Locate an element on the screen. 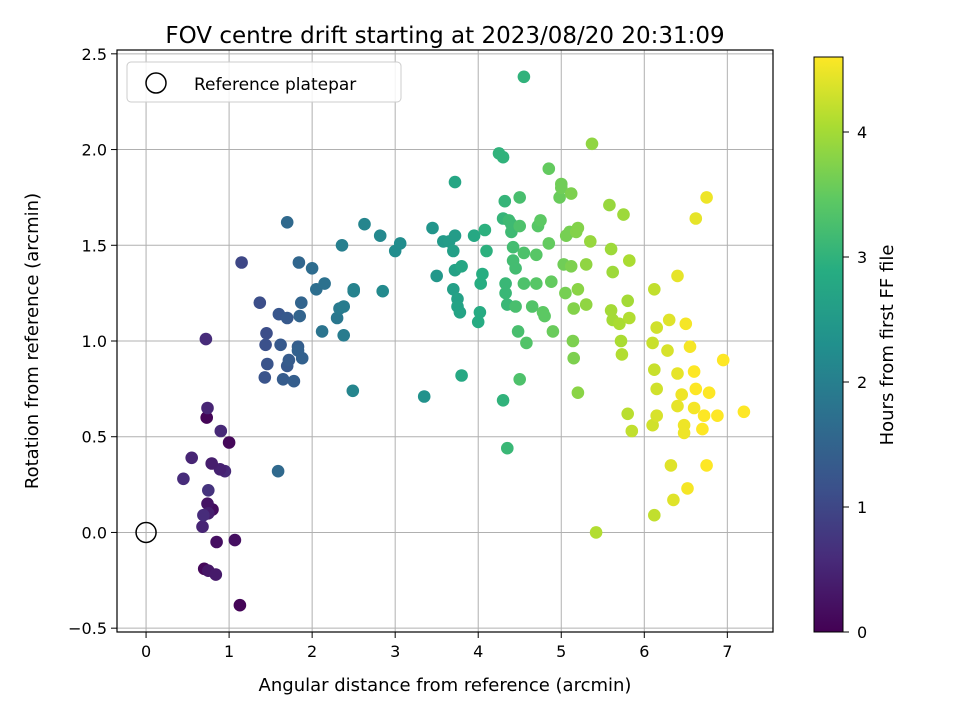  legend-box is located at coordinates (264, 82).